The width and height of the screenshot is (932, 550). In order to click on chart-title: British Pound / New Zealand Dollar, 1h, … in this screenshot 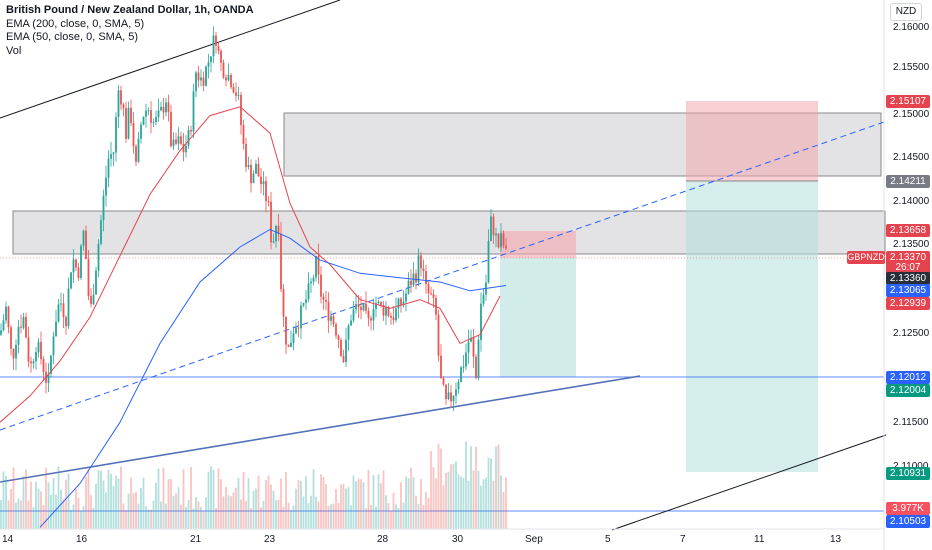, I will do `click(130, 10)`.